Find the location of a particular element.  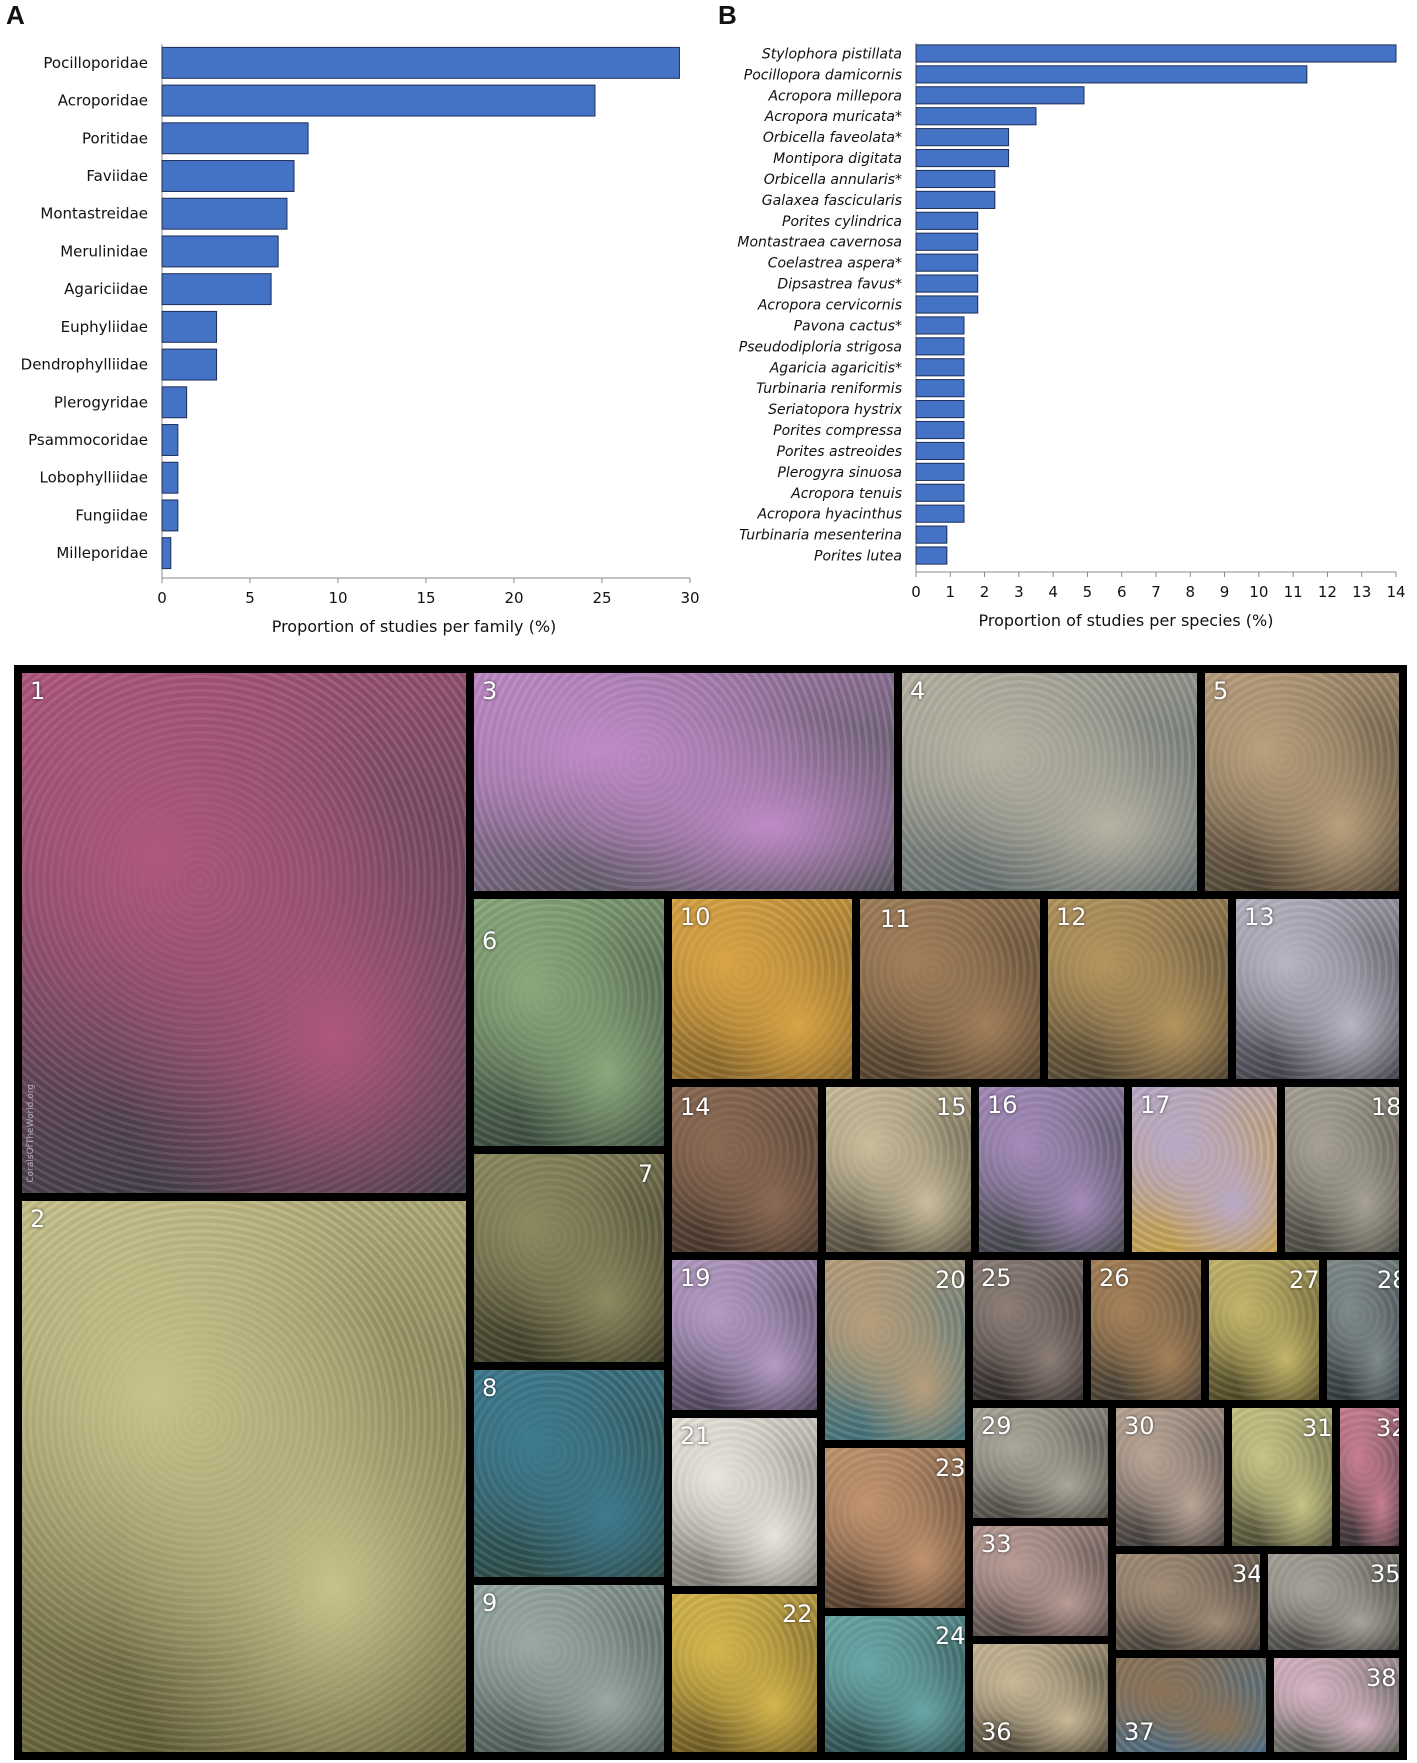

photo-number-label: 37 is located at coordinates (1139, 1732).